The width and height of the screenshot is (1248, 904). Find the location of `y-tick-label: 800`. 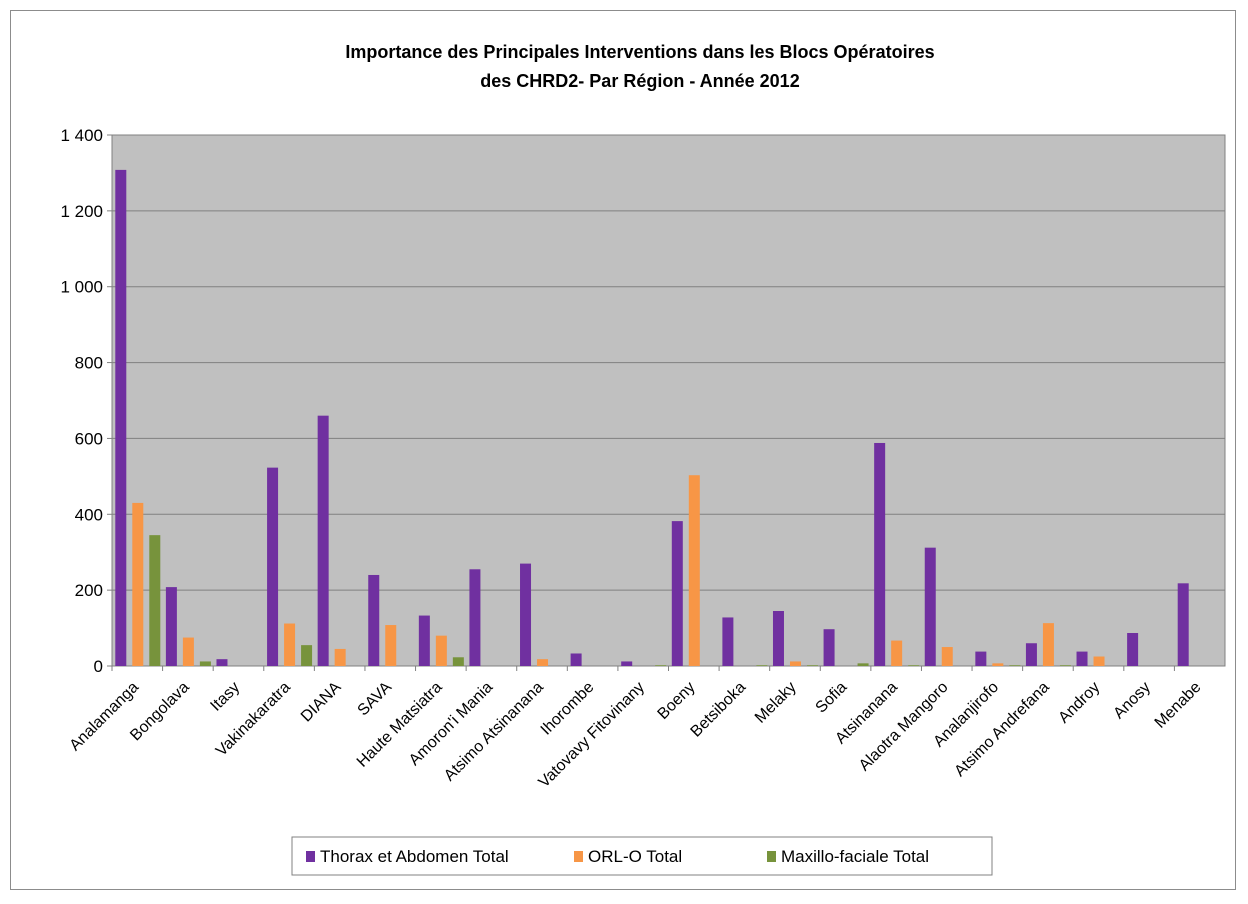

y-tick-label: 800 is located at coordinates (89, 363).